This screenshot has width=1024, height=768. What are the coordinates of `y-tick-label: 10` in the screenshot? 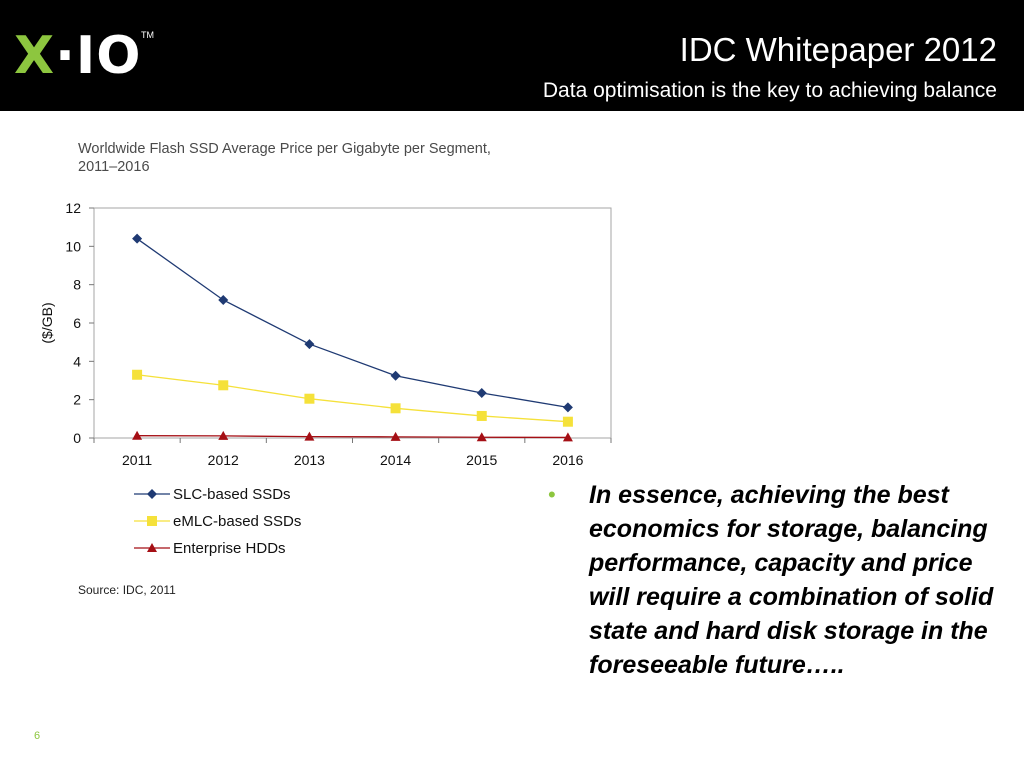 It's located at (73, 246).